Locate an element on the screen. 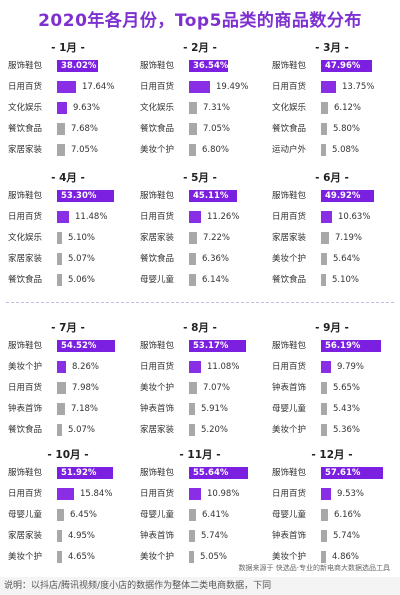 Image resolution: width=400 pixels, height=595 pixels. bar-row: 母婴儿童 6.45% is located at coordinates (70, 515).